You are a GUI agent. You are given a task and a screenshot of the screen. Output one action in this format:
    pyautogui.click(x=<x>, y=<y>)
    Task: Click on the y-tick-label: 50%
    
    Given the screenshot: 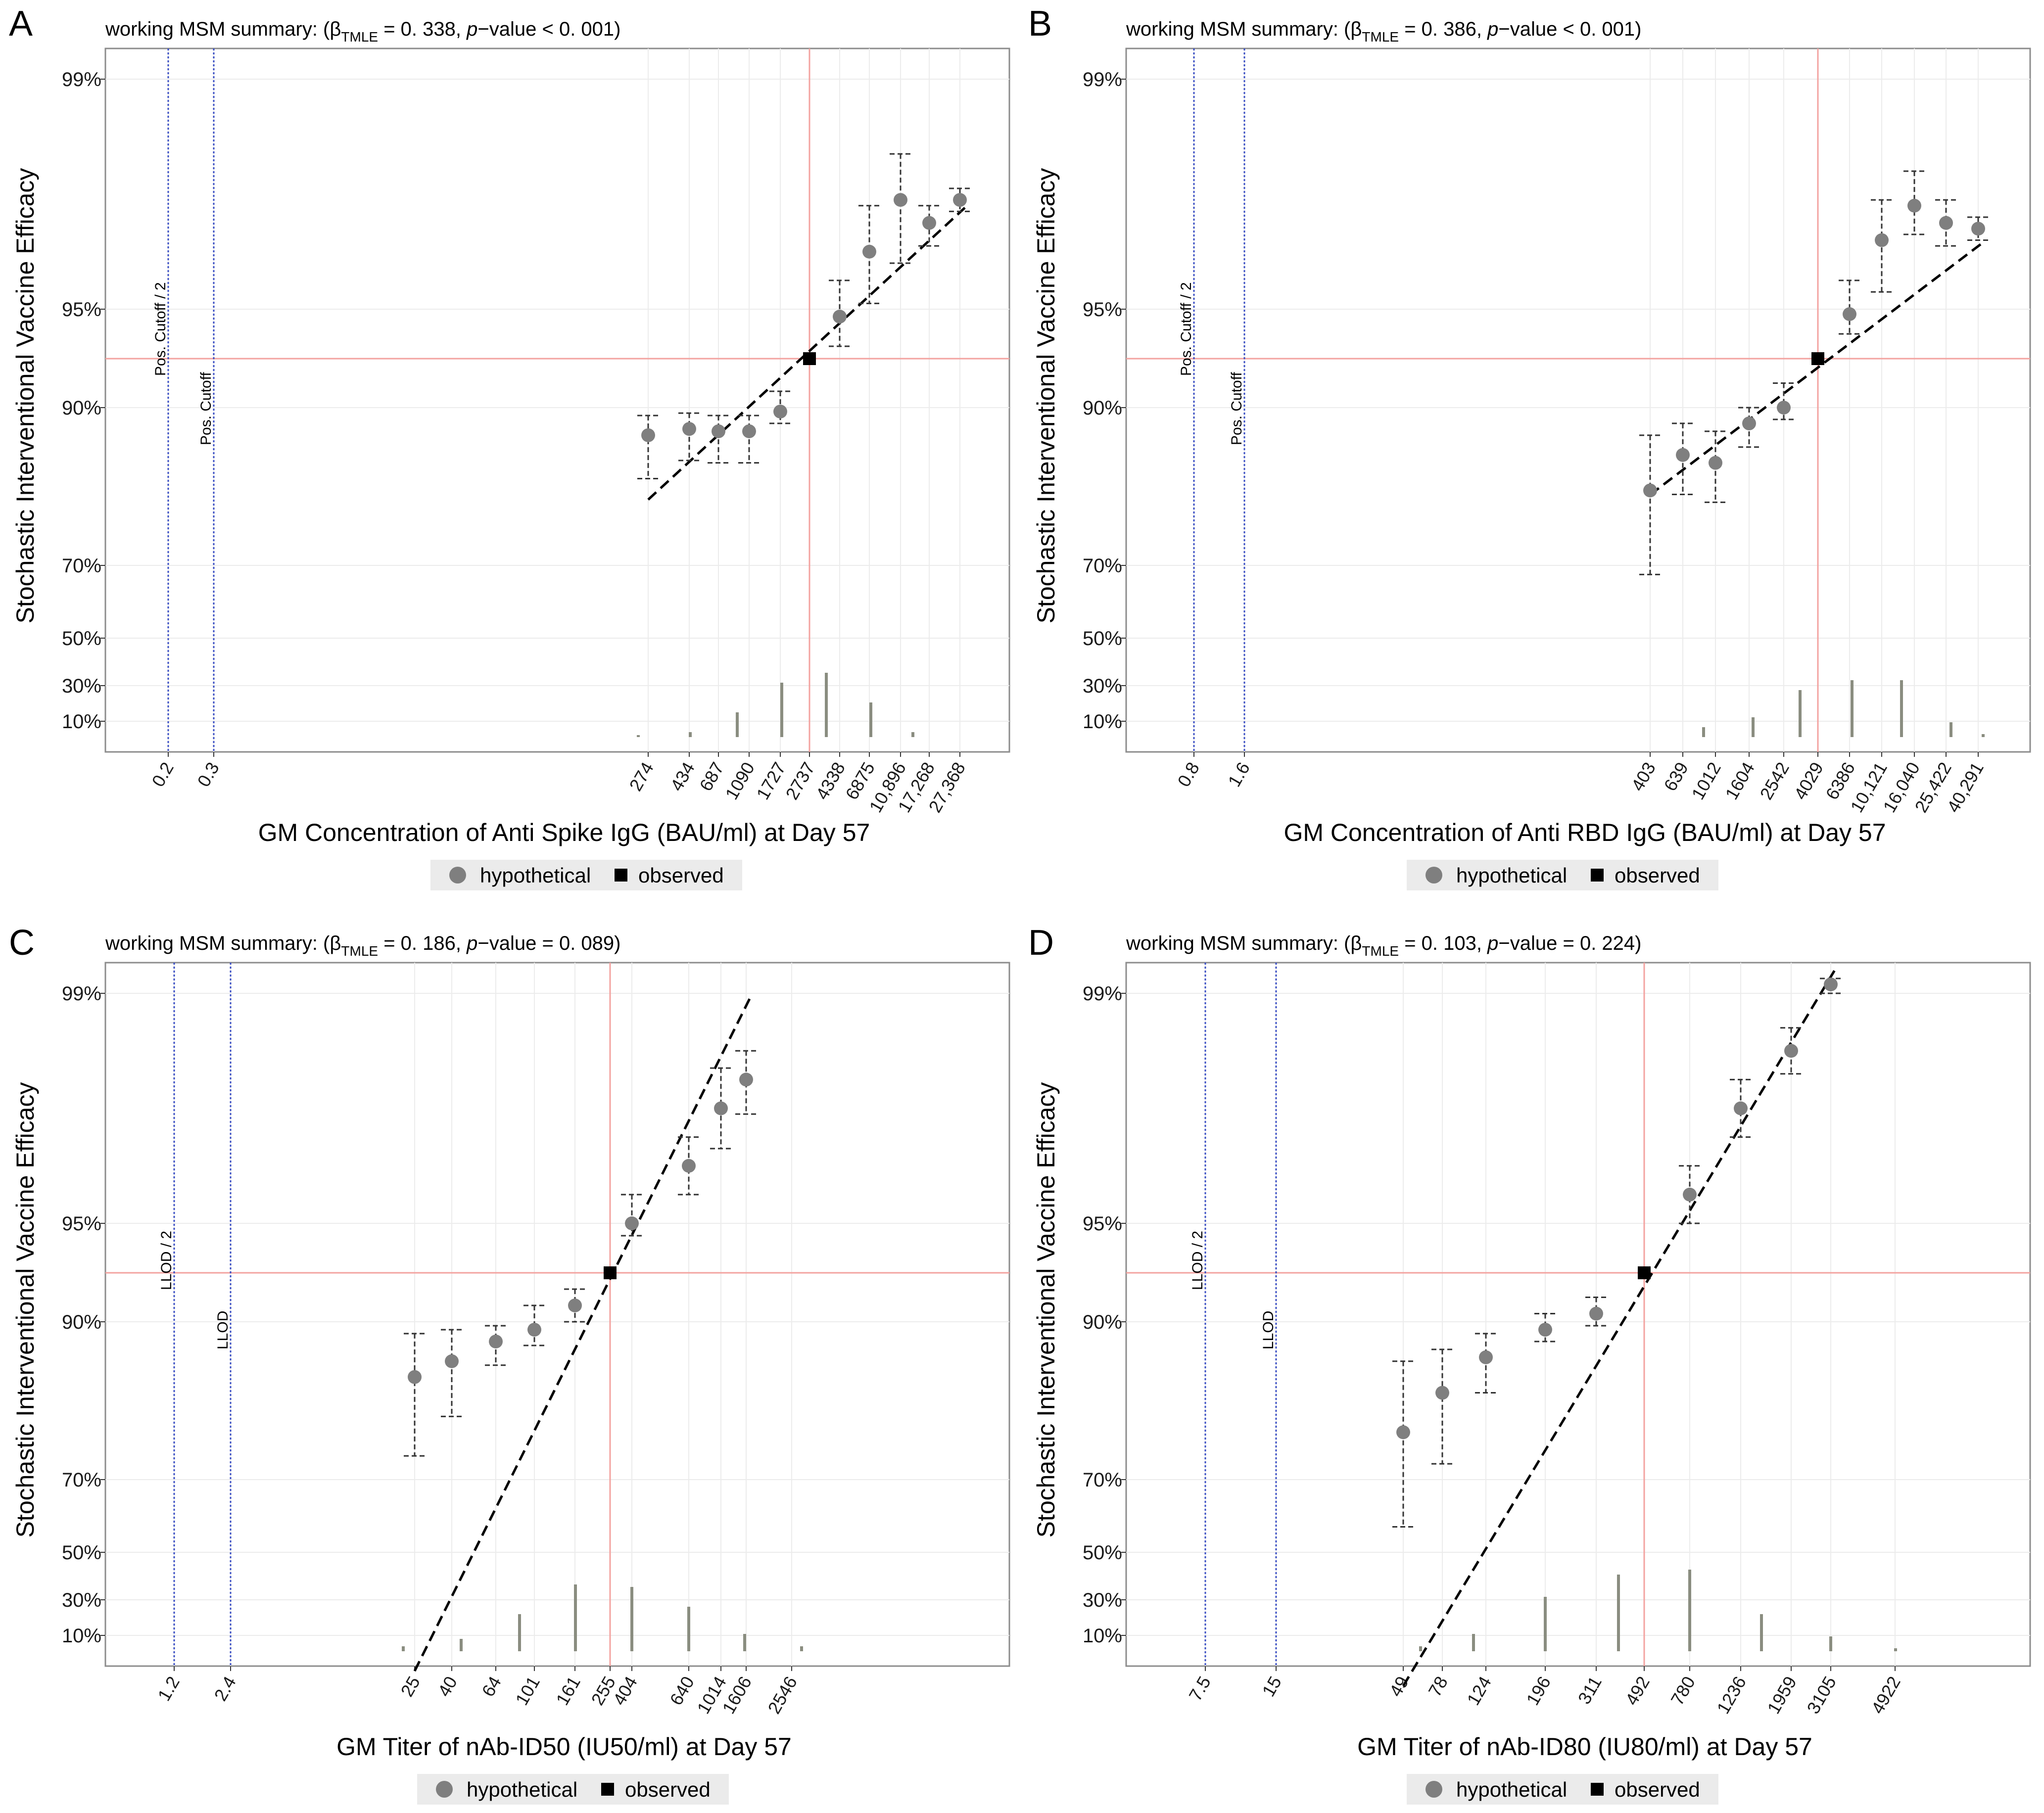 What is the action you would take?
    pyautogui.click(x=81, y=1553)
    